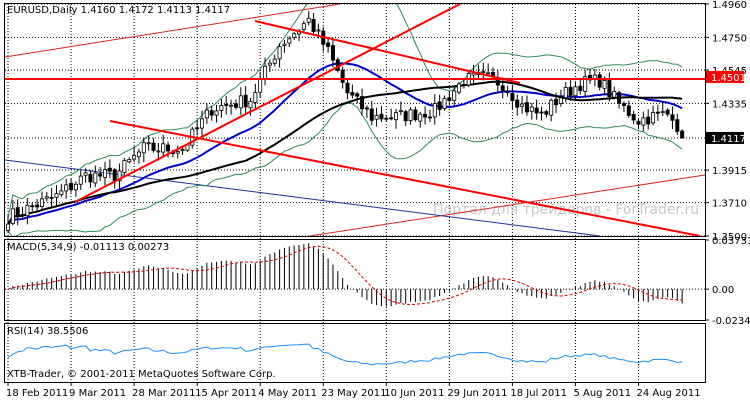  Describe the element at coordinates (725, 76) in the screenshot. I see `level-price-badge` at that location.